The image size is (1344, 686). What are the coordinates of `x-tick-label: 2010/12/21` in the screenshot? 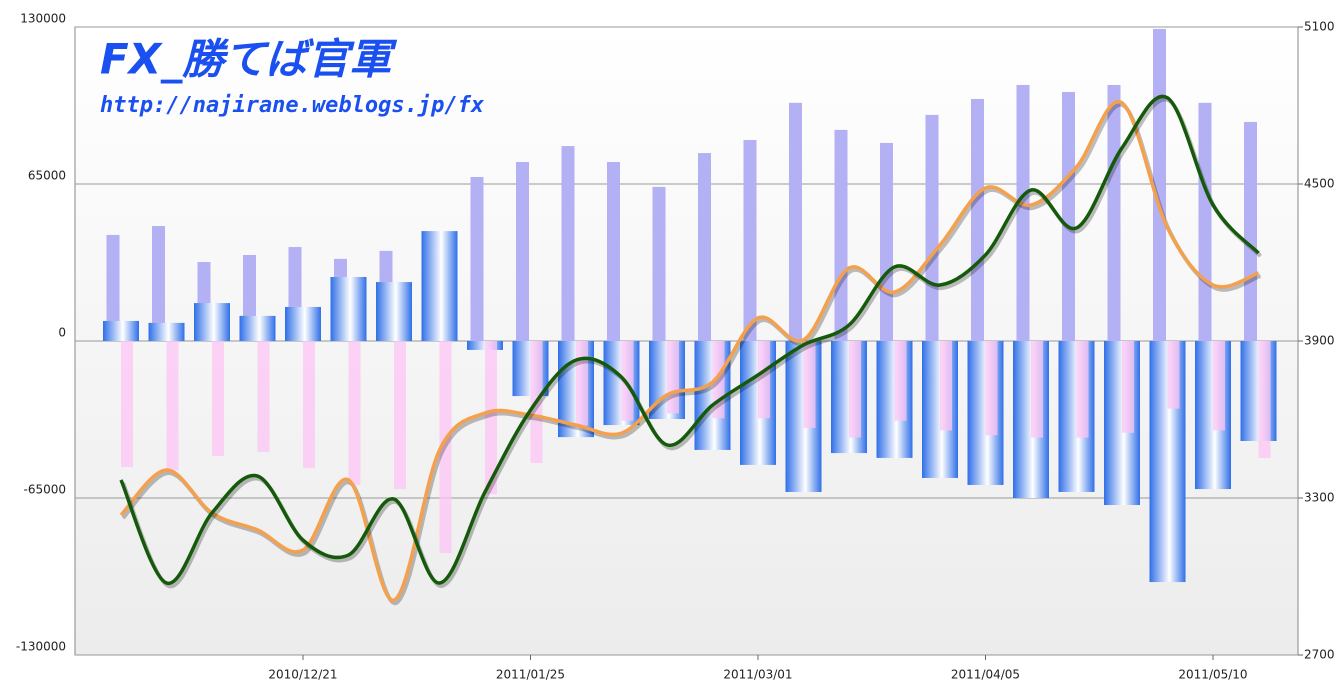 It's located at (302, 675).